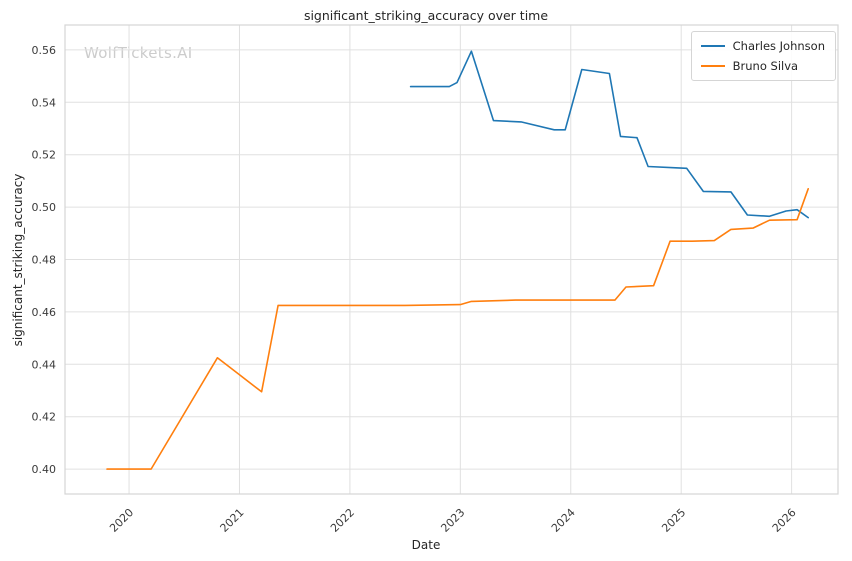 The image size is (852, 561). What do you see at coordinates (44, 469) in the screenshot?
I see `y-tick-label: 0.40` at bounding box center [44, 469].